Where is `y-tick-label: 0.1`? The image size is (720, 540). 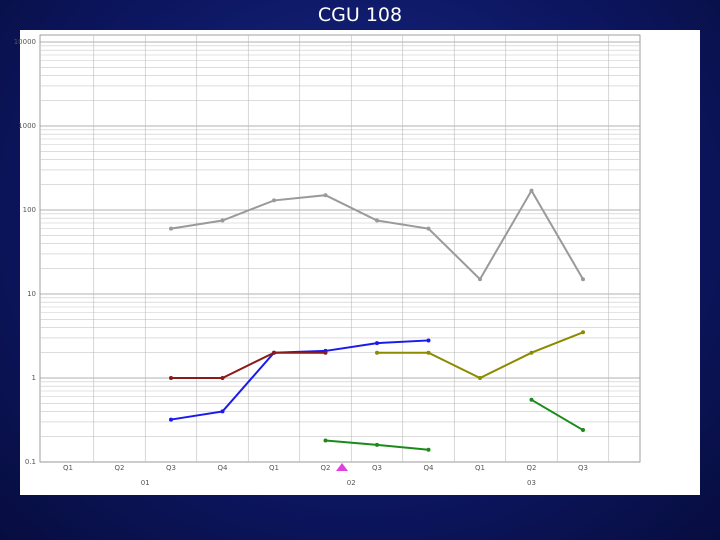 y-tick-label: 0.1 is located at coordinates (30, 462).